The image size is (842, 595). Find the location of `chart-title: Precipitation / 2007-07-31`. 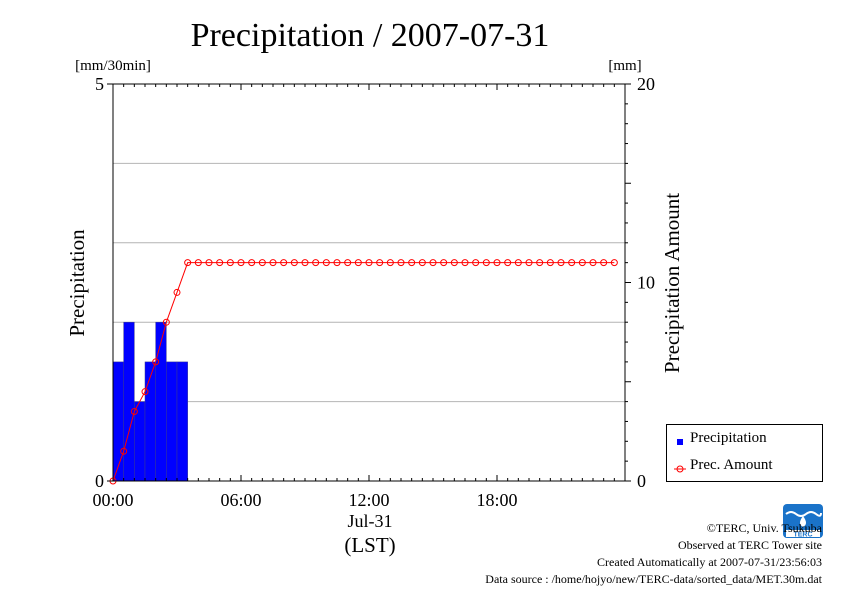

chart-title: Precipitation / 2007-07-31 is located at coordinates (370, 35).